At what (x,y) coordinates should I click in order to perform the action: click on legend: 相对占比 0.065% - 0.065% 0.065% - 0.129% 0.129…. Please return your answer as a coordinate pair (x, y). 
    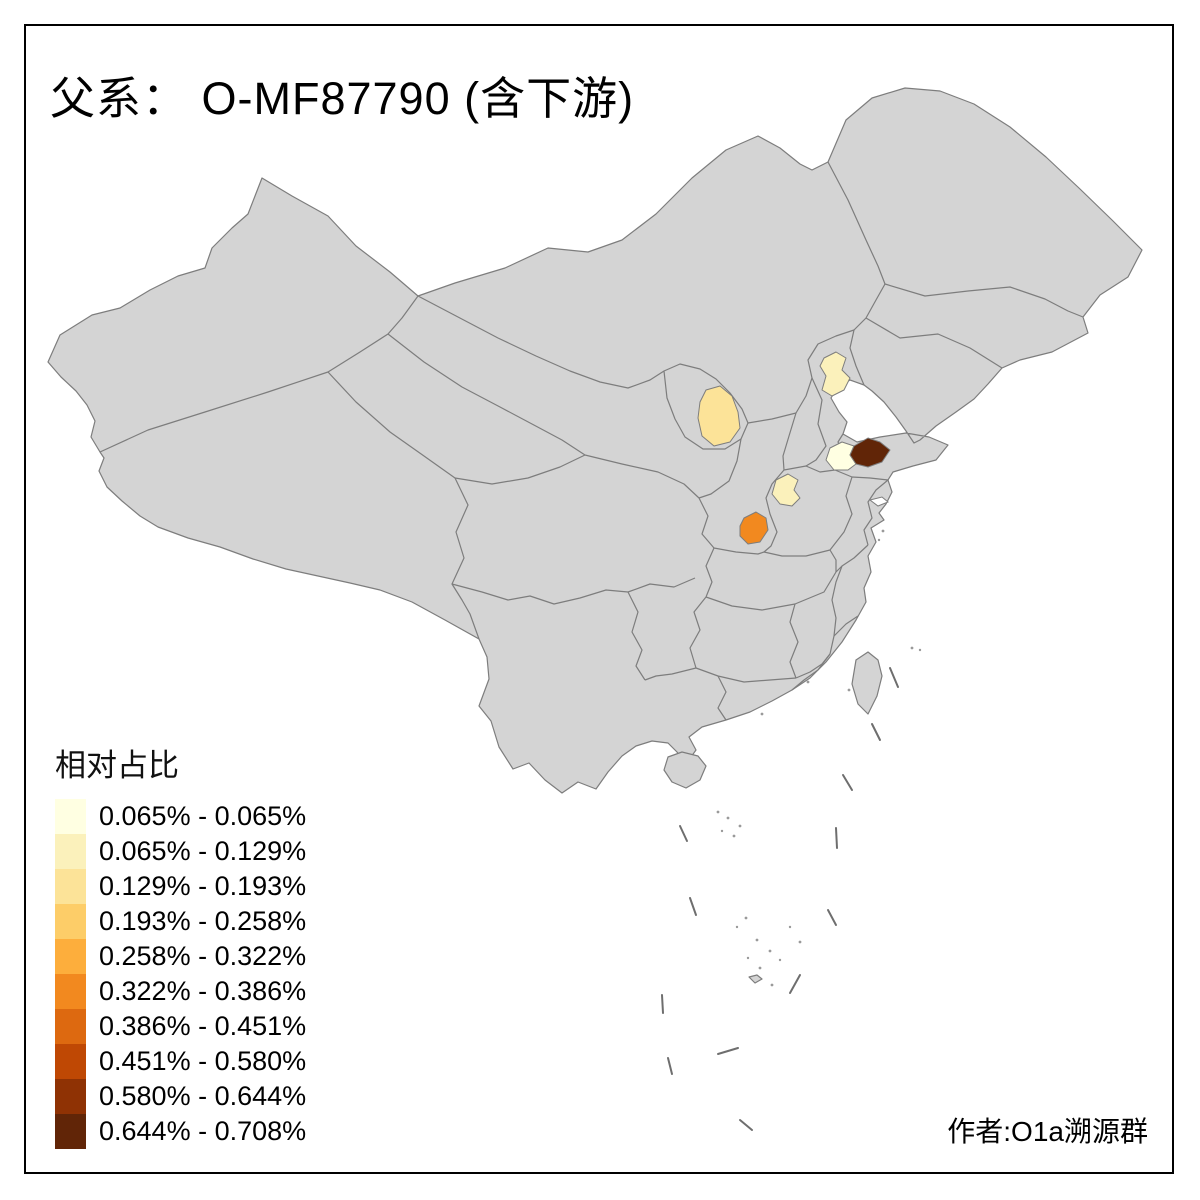
    Looking at the image, I should click on (180, 944).